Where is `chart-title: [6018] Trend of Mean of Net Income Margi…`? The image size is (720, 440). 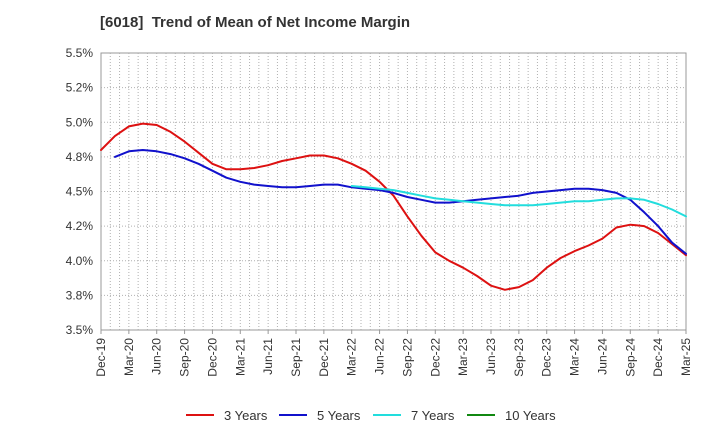
chart-title: [6018] Trend of Mean of Net Income Margi… is located at coordinates (255, 22).